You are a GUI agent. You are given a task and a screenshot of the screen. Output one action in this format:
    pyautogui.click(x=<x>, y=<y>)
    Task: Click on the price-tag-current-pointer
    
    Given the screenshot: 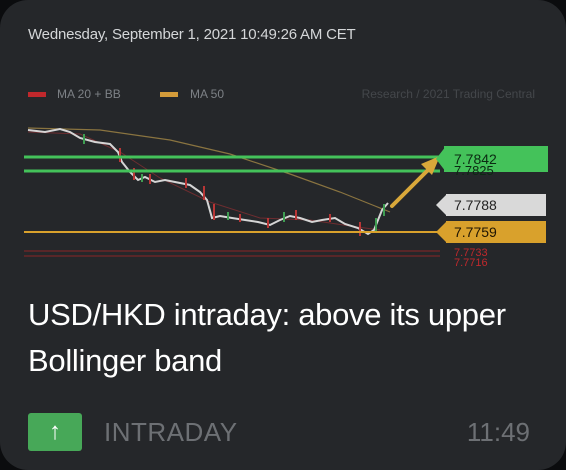 What is the action you would take?
    pyautogui.click(x=441, y=205)
    